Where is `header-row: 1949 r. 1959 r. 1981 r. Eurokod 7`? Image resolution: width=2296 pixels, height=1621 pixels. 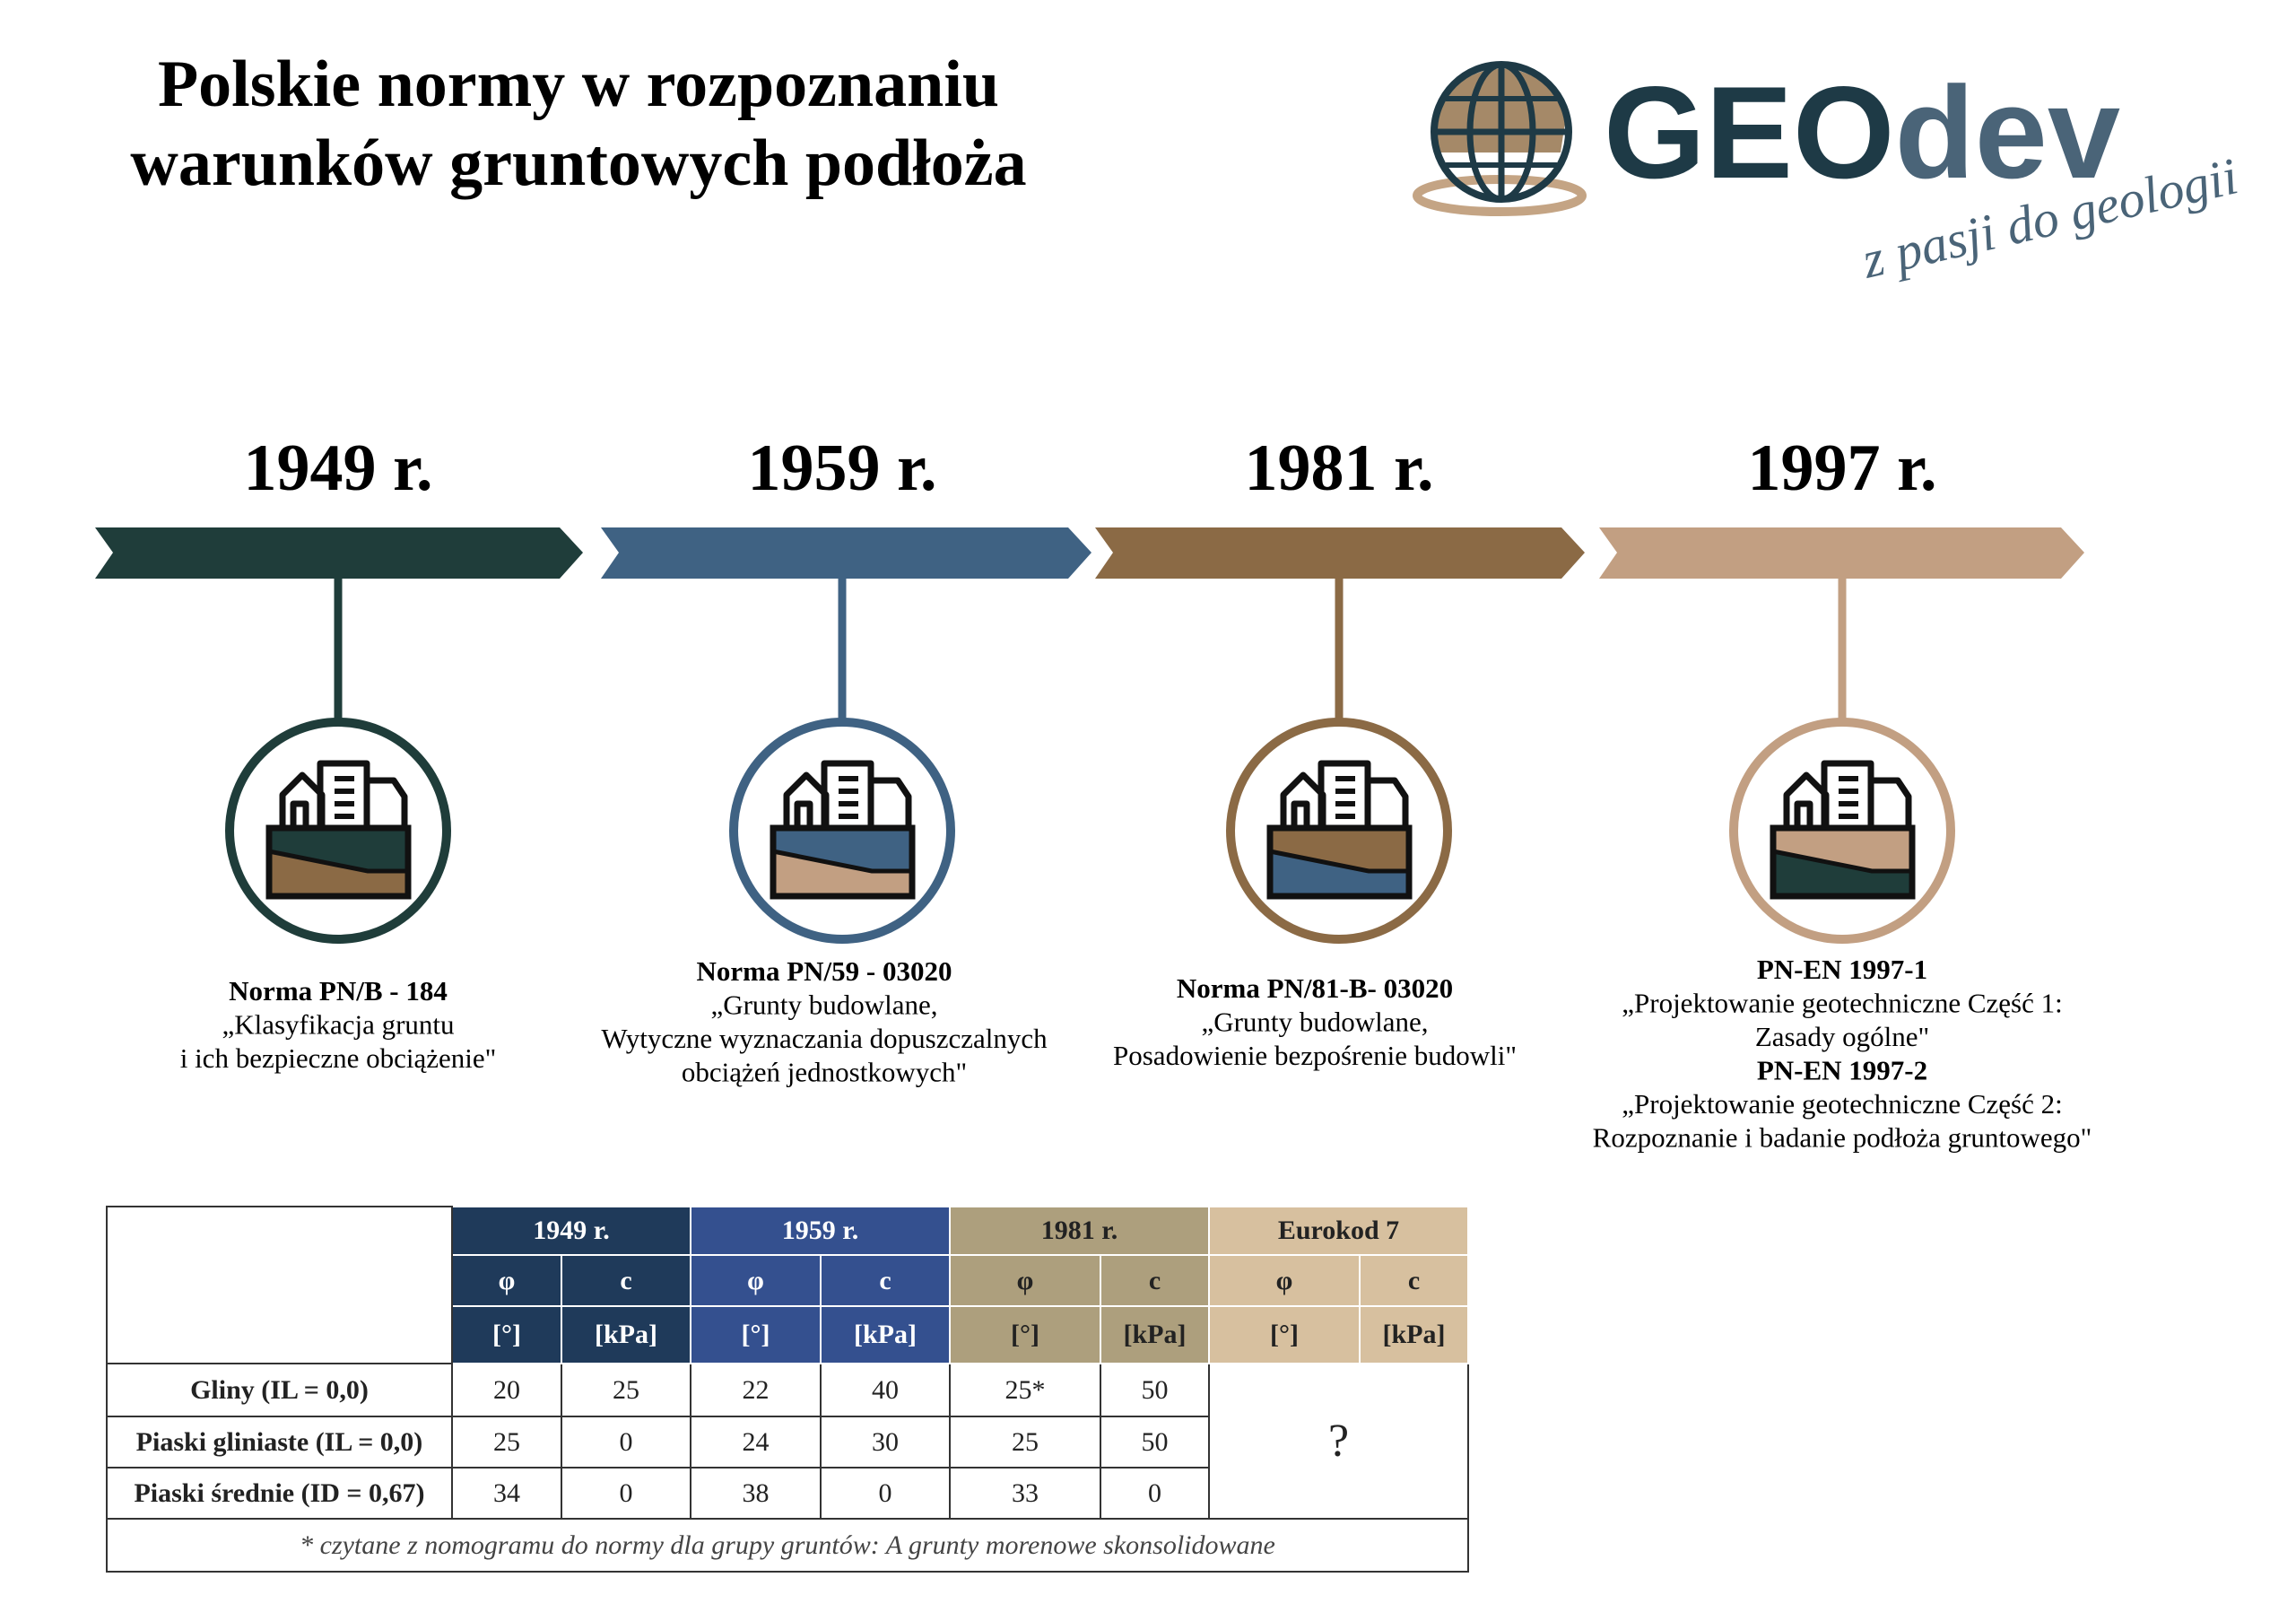 header-row: 1949 r. 1959 r. 1981 r. Eurokod 7 is located at coordinates (787, 1285).